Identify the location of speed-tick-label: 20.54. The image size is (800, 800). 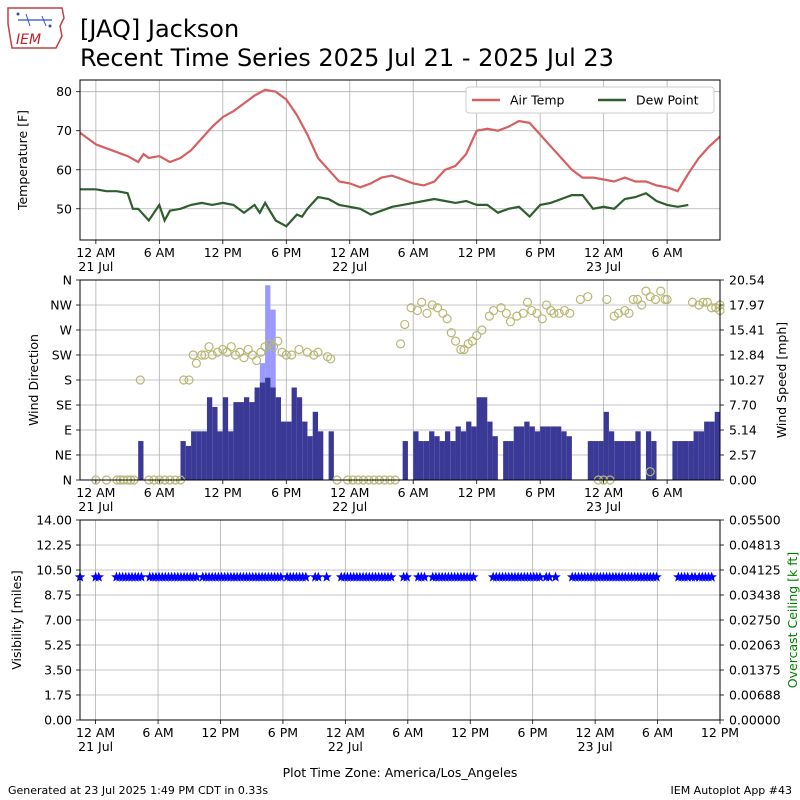
(747, 280).